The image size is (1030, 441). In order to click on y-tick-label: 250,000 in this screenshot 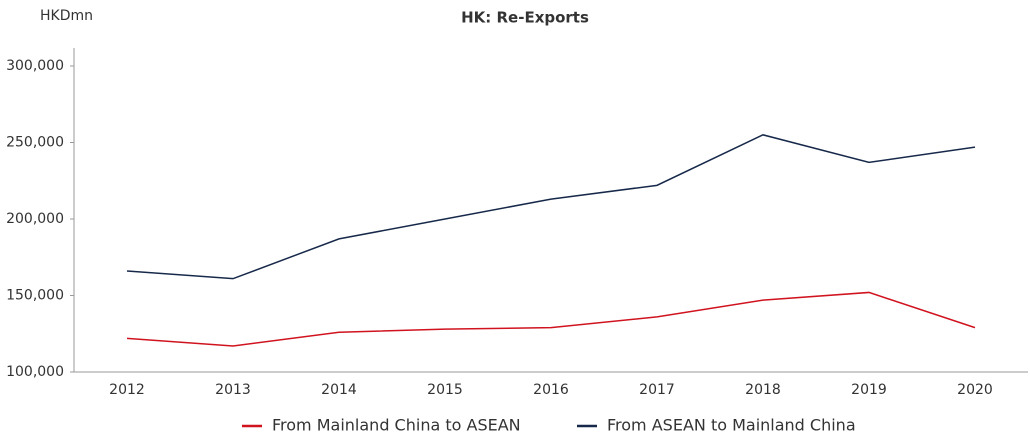, I will do `click(35, 143)`.